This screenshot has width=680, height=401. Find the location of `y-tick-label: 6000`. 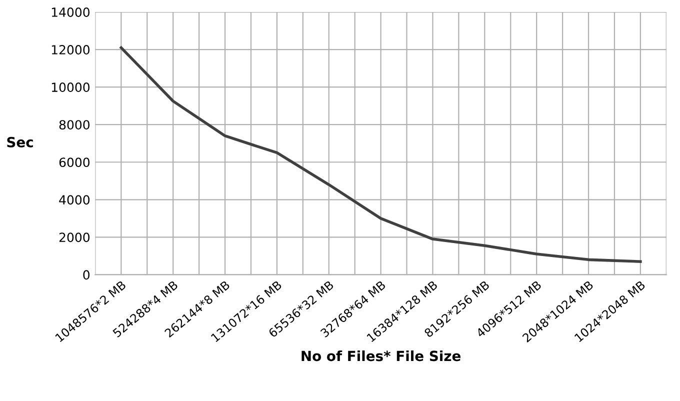

y-tick-label: 6000 is located at coordinates (74, 163).